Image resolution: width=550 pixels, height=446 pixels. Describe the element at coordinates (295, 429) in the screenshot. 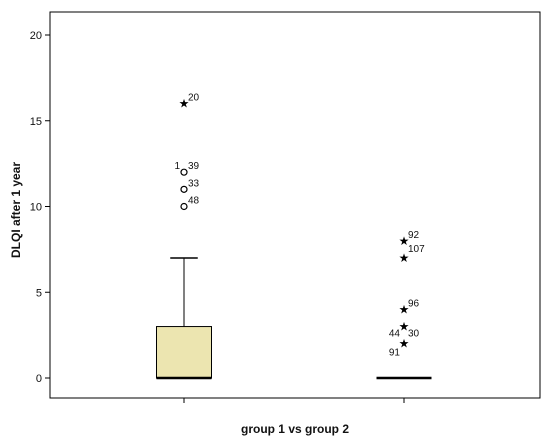

I see `x-axis-title: group 1 vs group 2` at that location.